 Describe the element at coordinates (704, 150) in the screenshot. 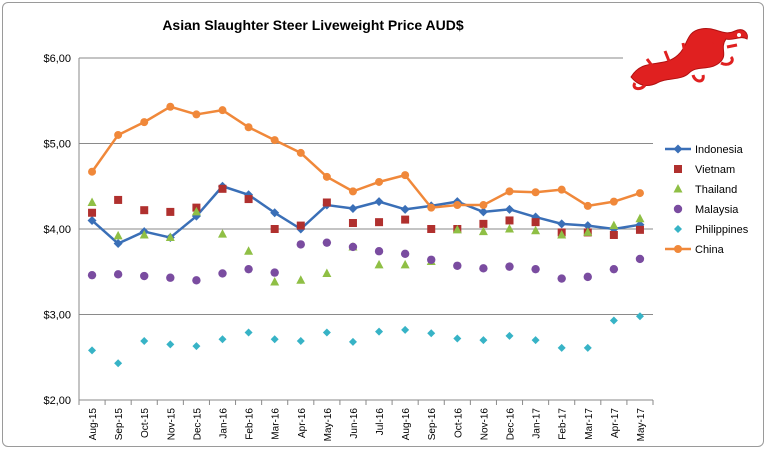

I see `legend-item: Indonesia` at that location.